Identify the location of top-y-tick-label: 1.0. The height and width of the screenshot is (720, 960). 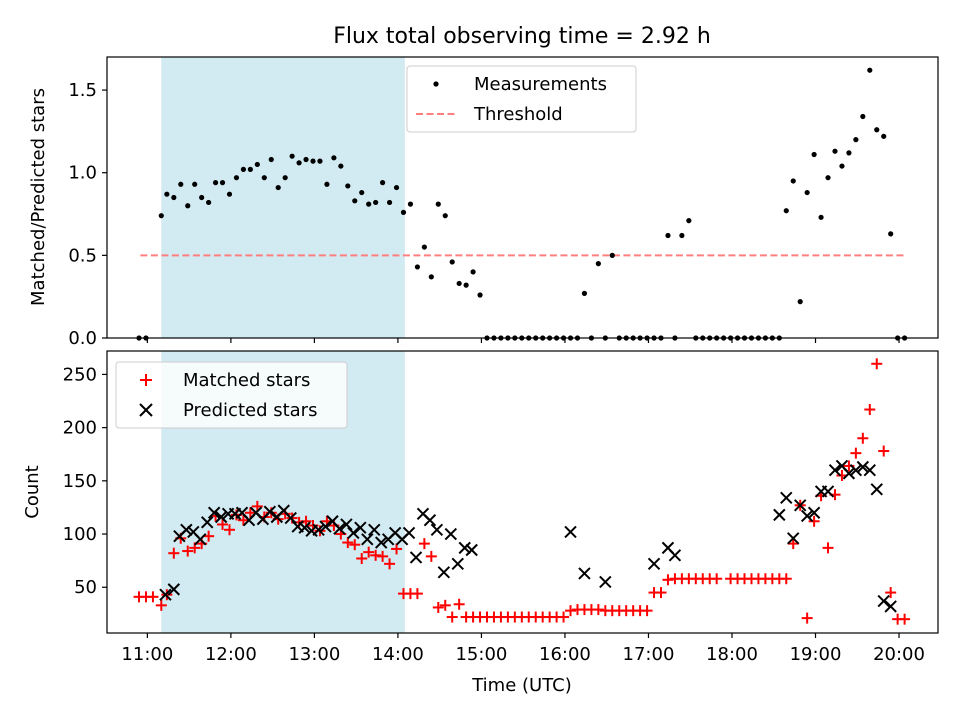
(82, 173).